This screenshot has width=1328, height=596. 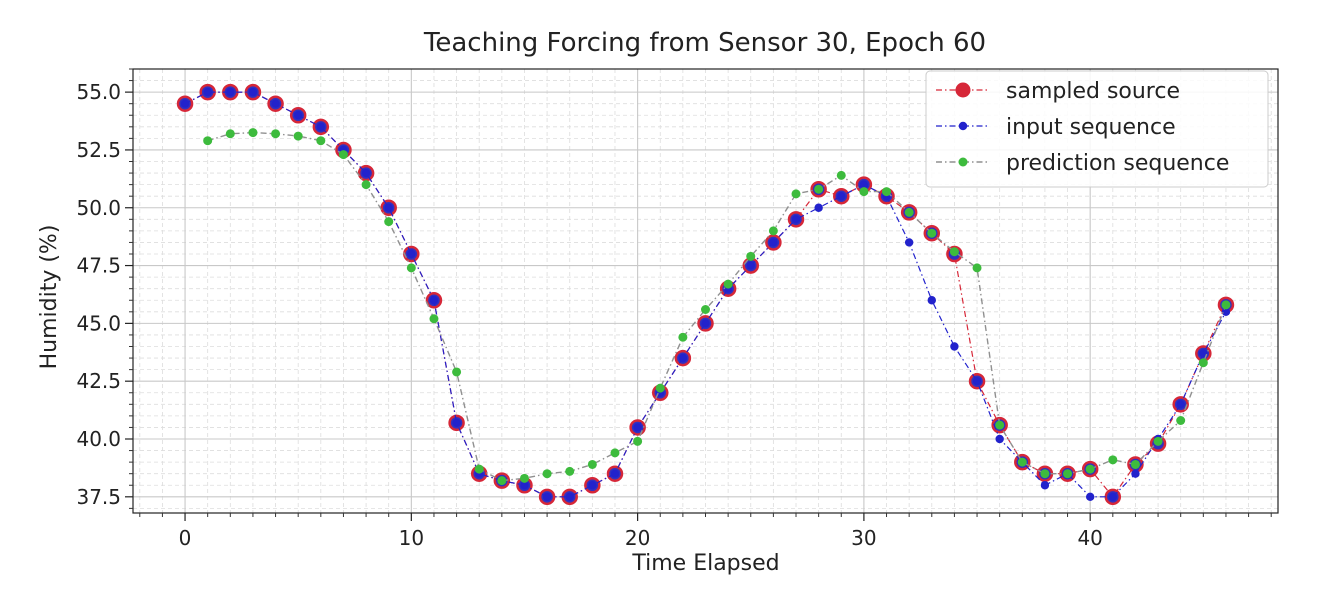 I want to click on x-tick-label: 30, so click(x=863, y=538).